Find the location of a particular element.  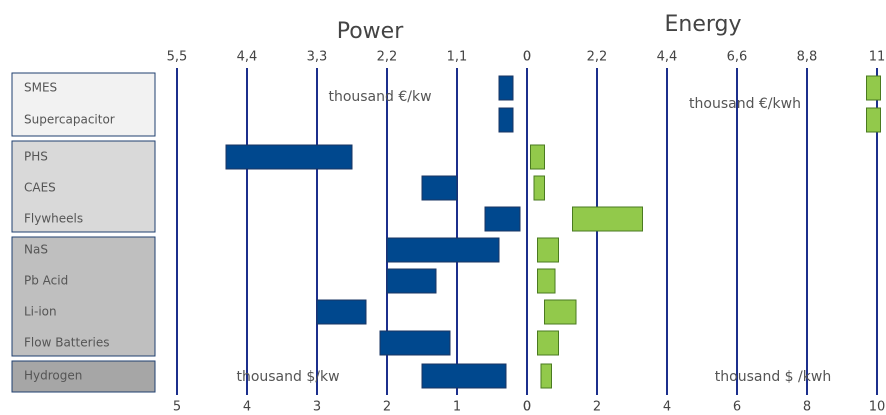

x-tick-label: 3 is located at coordinates (317, 407).